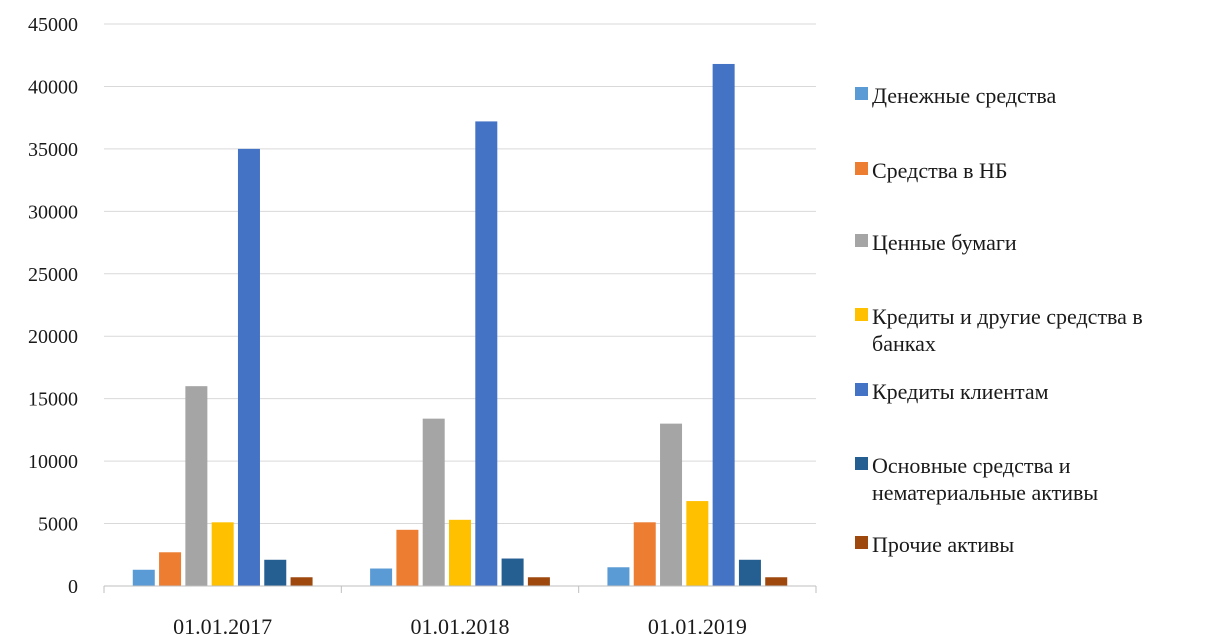 The height and width of the screenshot is (635, 1208). What do you see at coordinates (940, 170) in the screenshot?
I see `legend-label: Средства в НБ` at bounding box center [940, 170].